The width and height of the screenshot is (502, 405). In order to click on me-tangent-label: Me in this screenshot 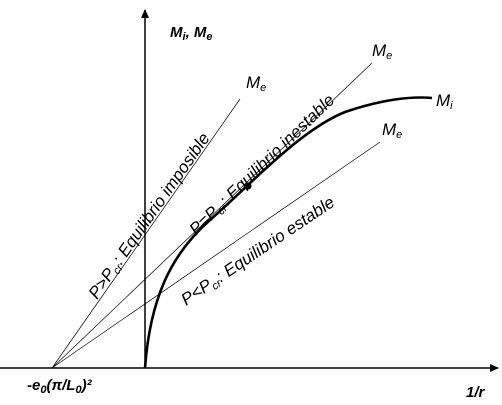, I will do `click(382, 51)`.